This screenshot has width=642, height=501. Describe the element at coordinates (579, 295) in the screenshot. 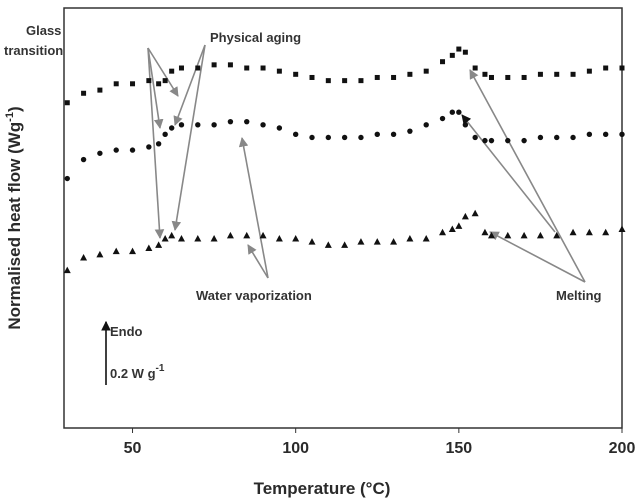

I see `annotation: Melting` at that location.